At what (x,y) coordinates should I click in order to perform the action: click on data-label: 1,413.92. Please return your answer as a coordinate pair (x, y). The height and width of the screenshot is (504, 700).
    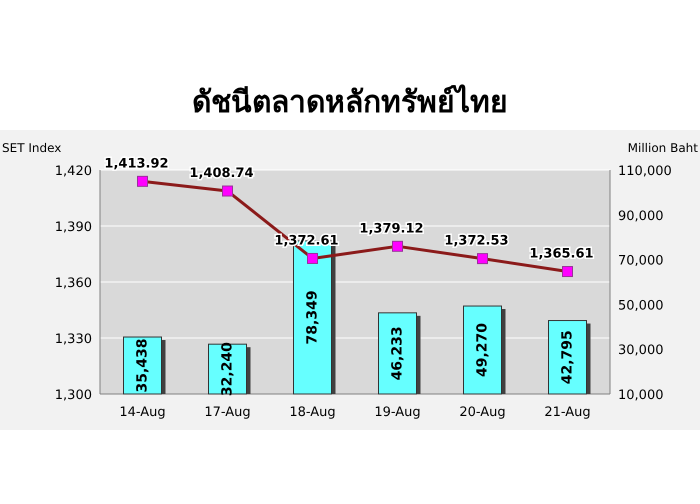
    Looking at the image, I should click on (136, 164).